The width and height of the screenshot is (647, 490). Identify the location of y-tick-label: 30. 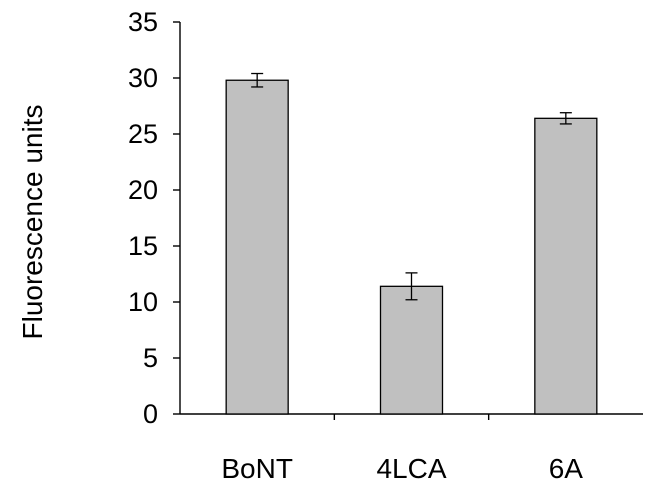
(143, 78).